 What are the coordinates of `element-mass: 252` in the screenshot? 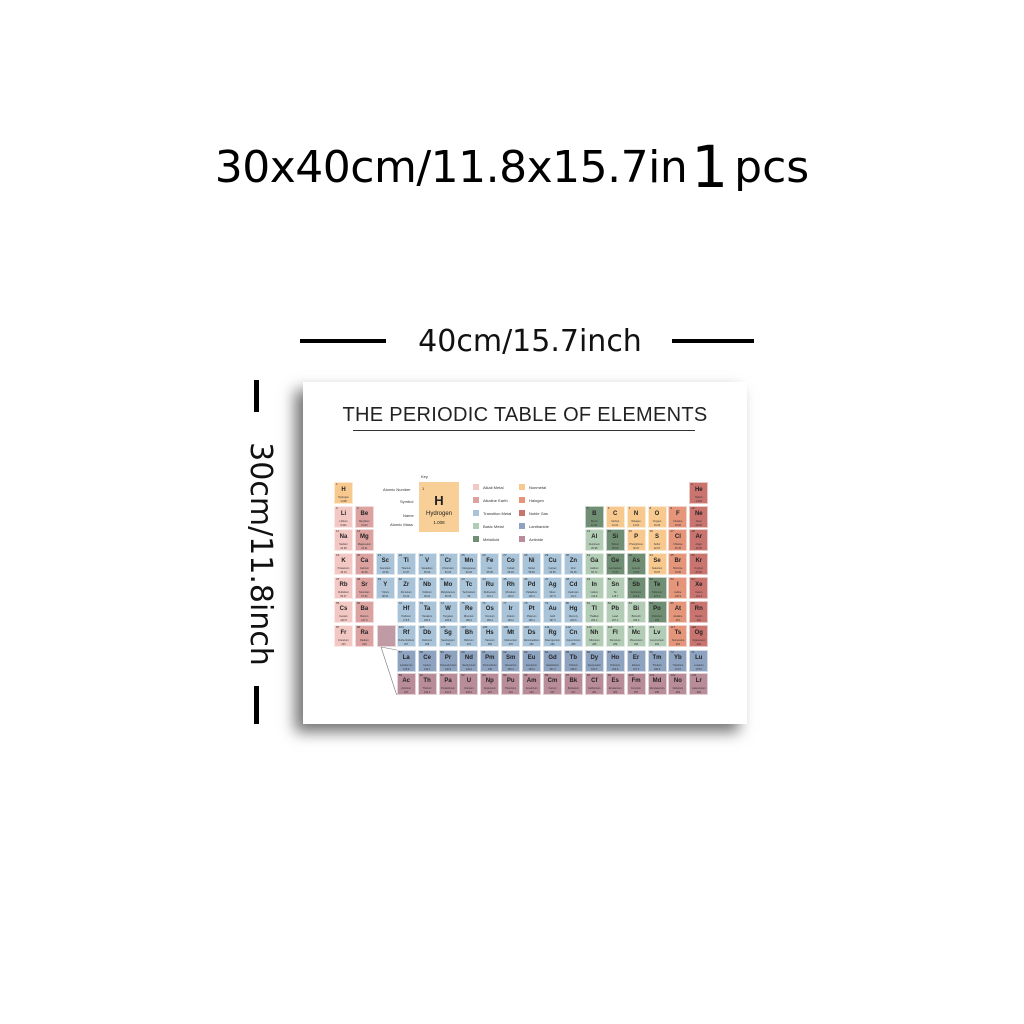 It's located at (615, 692).